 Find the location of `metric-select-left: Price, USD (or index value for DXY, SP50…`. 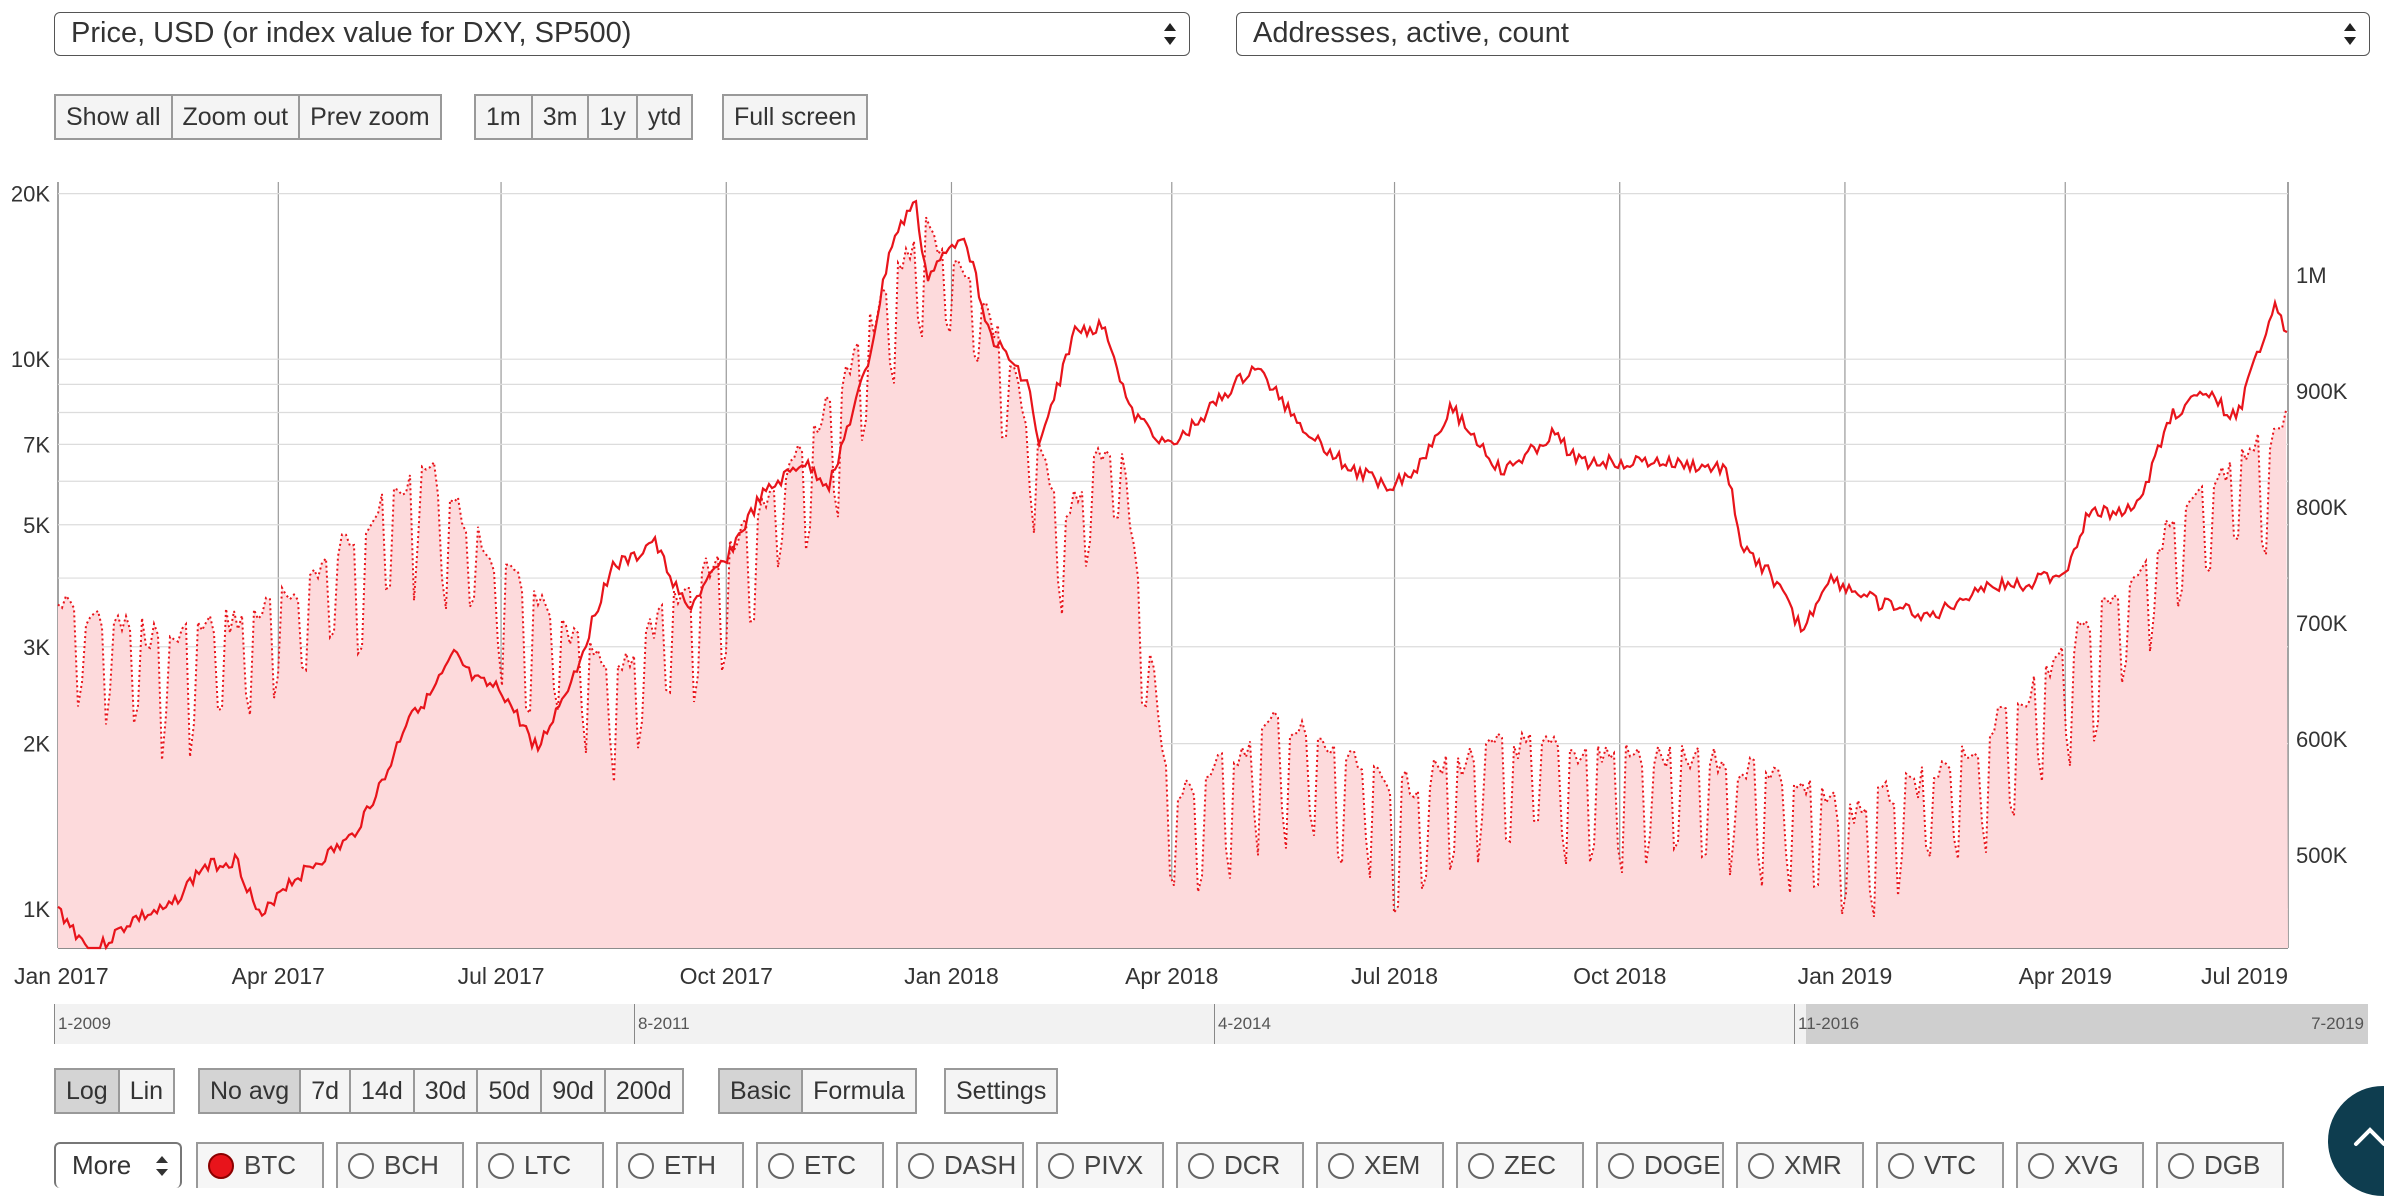

metric-select-left: Price, USD (or index value for DXY, SP50… is located at coordinates (622, 34).